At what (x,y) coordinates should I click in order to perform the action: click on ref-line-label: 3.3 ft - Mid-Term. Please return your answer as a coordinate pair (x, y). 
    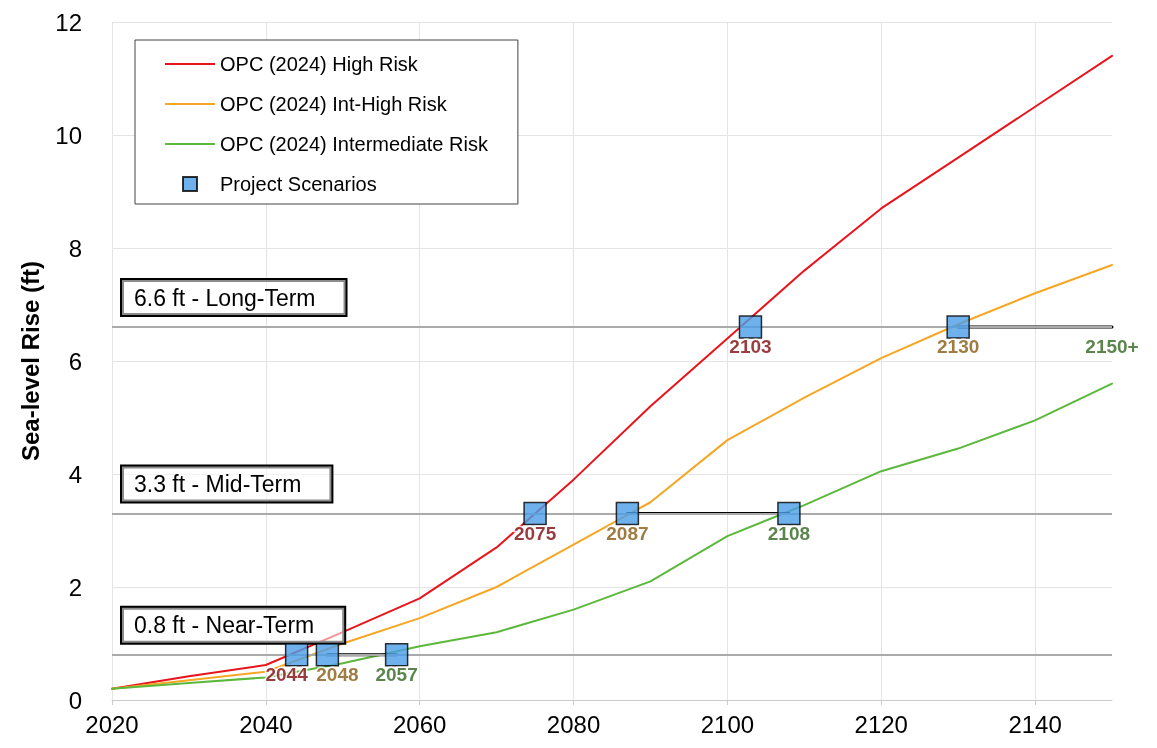
    Looking at the image, I should click on (218, 484).